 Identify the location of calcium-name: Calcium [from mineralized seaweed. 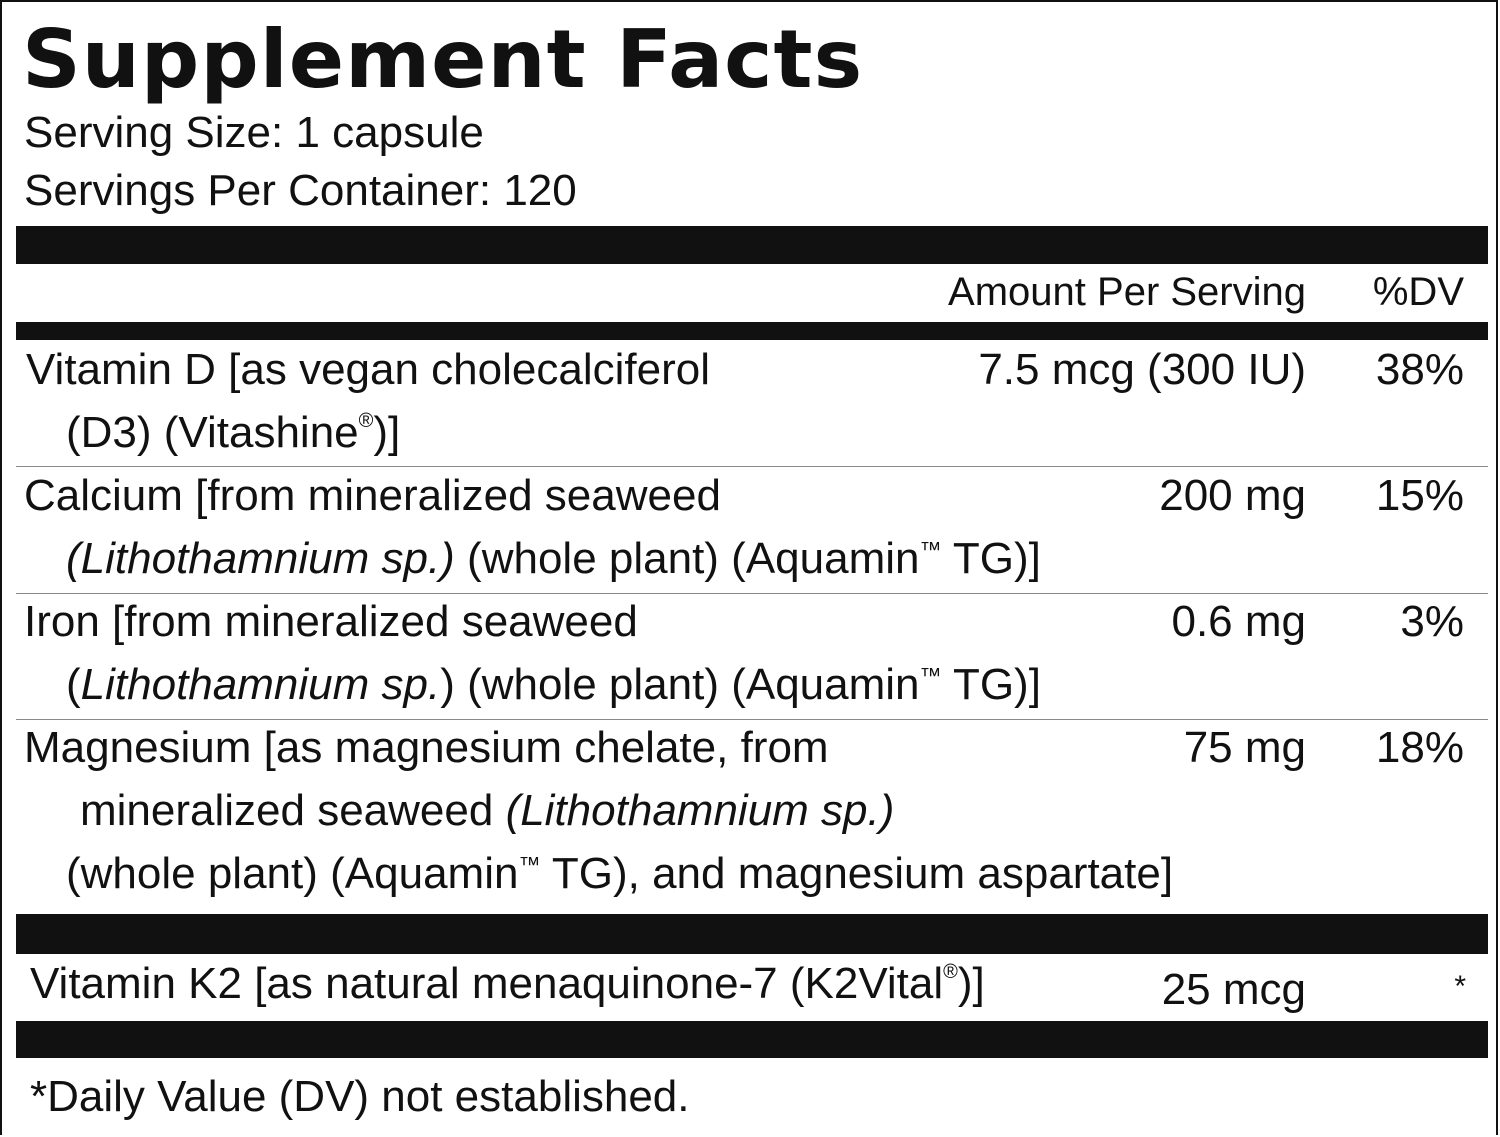
(372, 495).